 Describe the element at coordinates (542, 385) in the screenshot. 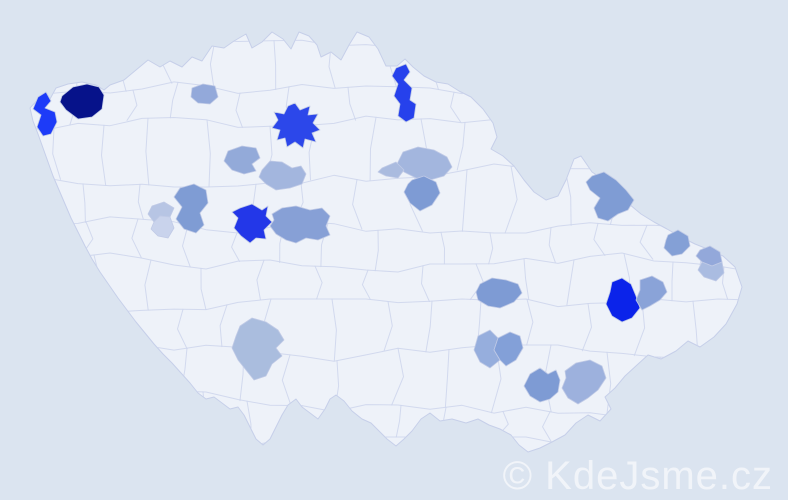

I see `district-d20` at that location.